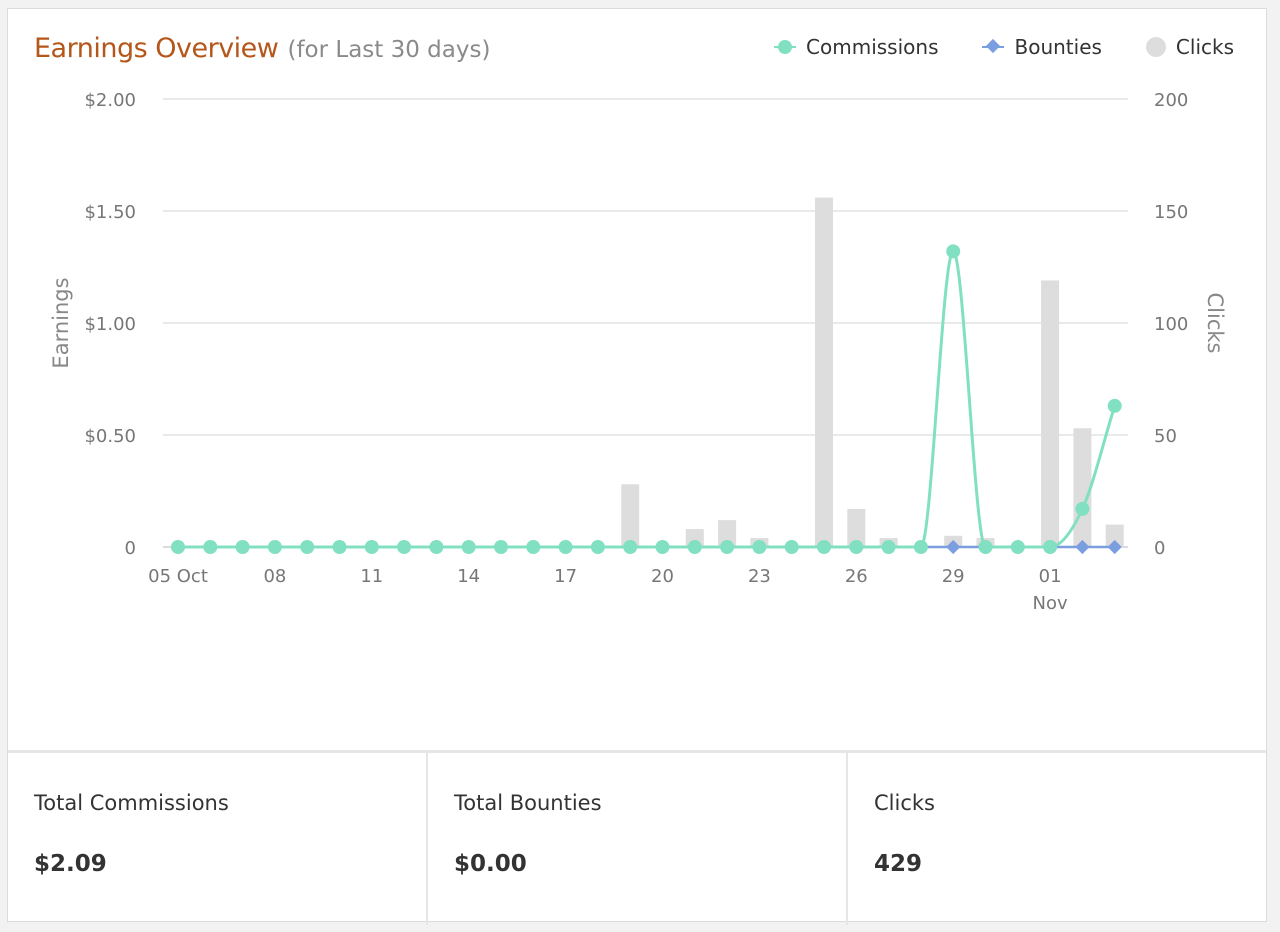 The height and width of the screenshot is (932, 1280). Describe the element at coordinates (1058, 47) in the screenshot. I see `legend-label: Bounties` at that location.